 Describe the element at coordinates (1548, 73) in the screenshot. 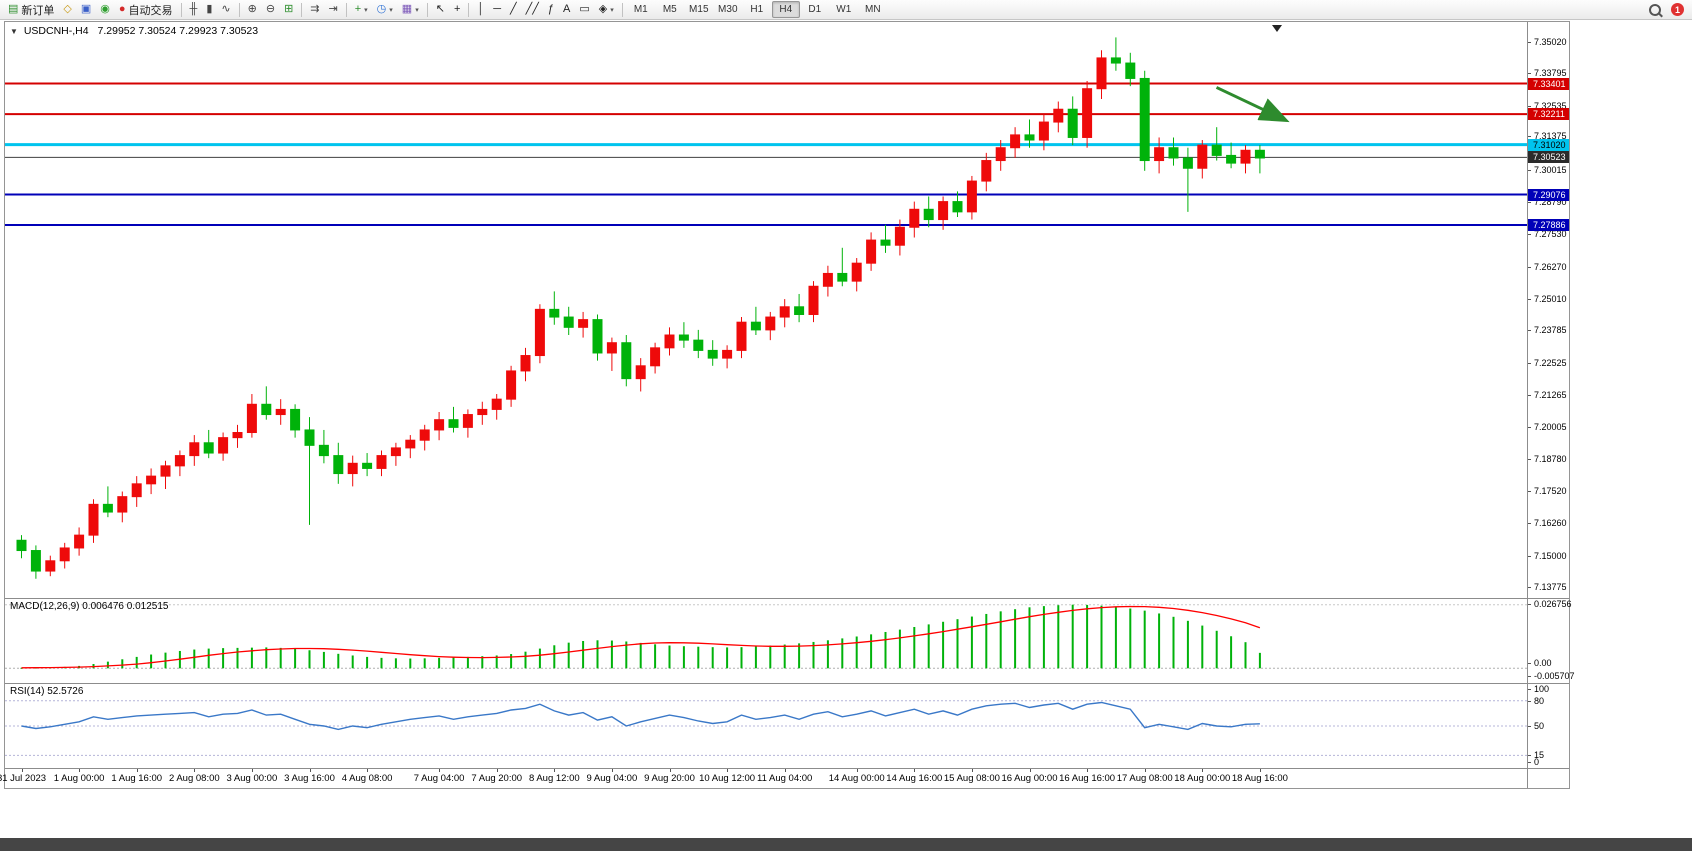

I see `price-scale-tick: 7.33795` at that location.